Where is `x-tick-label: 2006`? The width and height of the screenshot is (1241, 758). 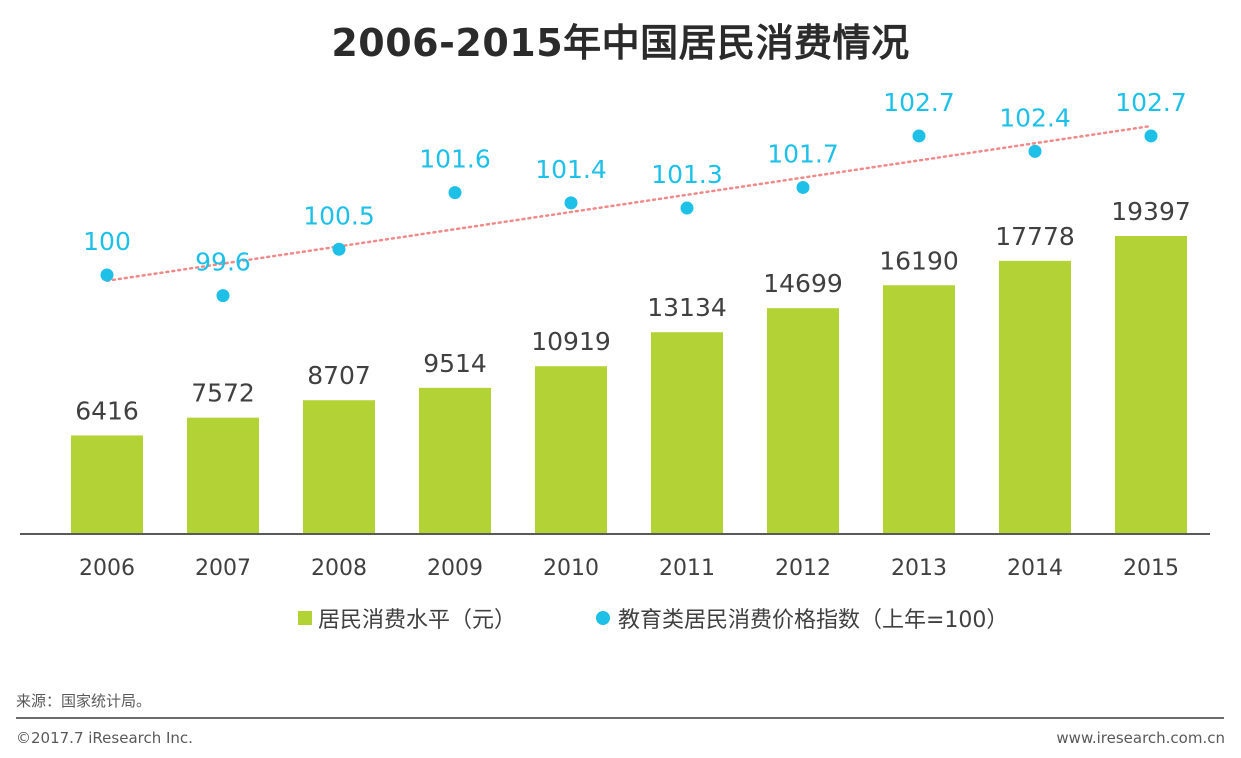
x-tick-label: 2006 is located at coordinates (107, 568).